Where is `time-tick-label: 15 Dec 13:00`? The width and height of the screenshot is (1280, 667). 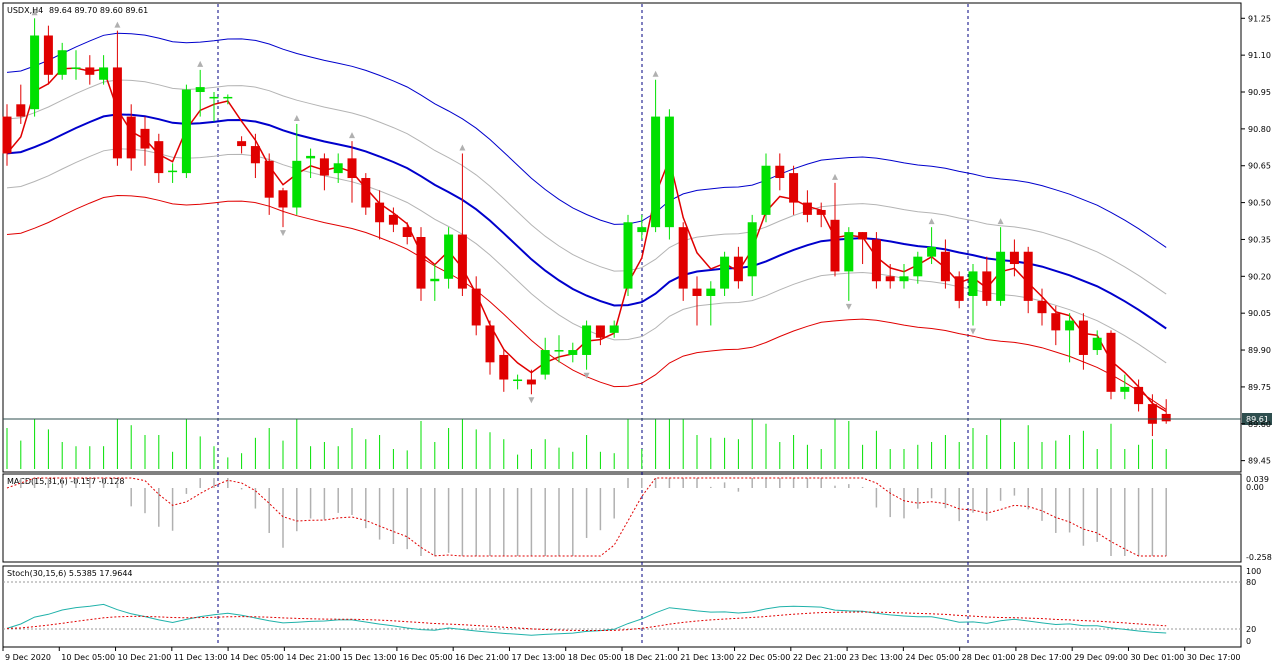 time-tick-label: 15 Dec 13:00 is located at coordinates (370, 657).